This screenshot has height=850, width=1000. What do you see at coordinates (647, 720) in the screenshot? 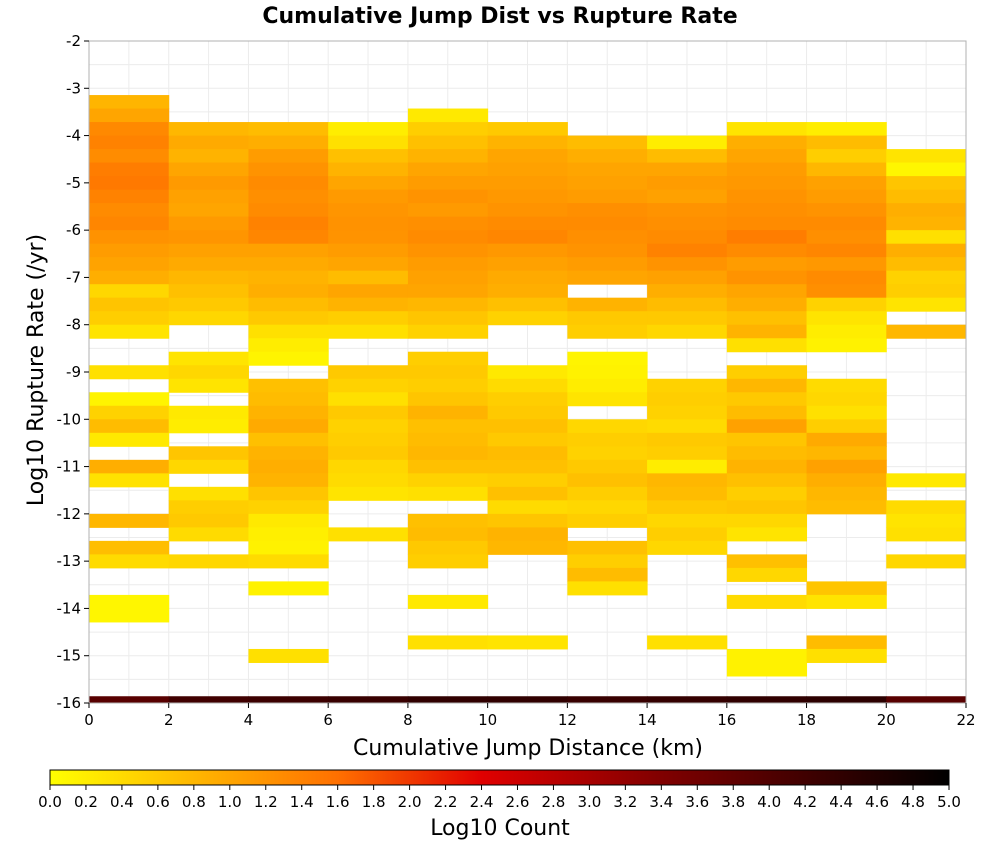
I see `x-tick-label: 14` at bounding box center [647, 720].